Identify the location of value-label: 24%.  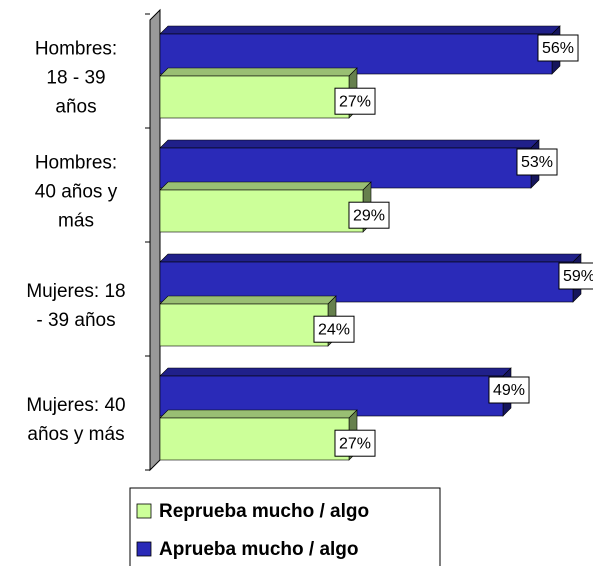
(334, 329).